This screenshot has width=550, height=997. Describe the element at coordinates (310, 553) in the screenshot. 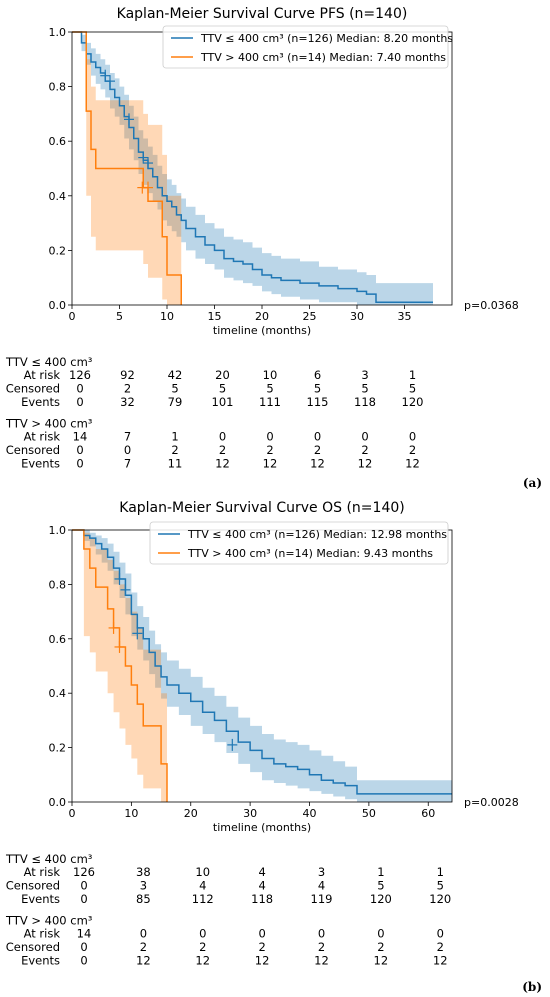

I see `legend-label: TTV > 400 cm³ (n=14) Median: 9.43 months` at that location.